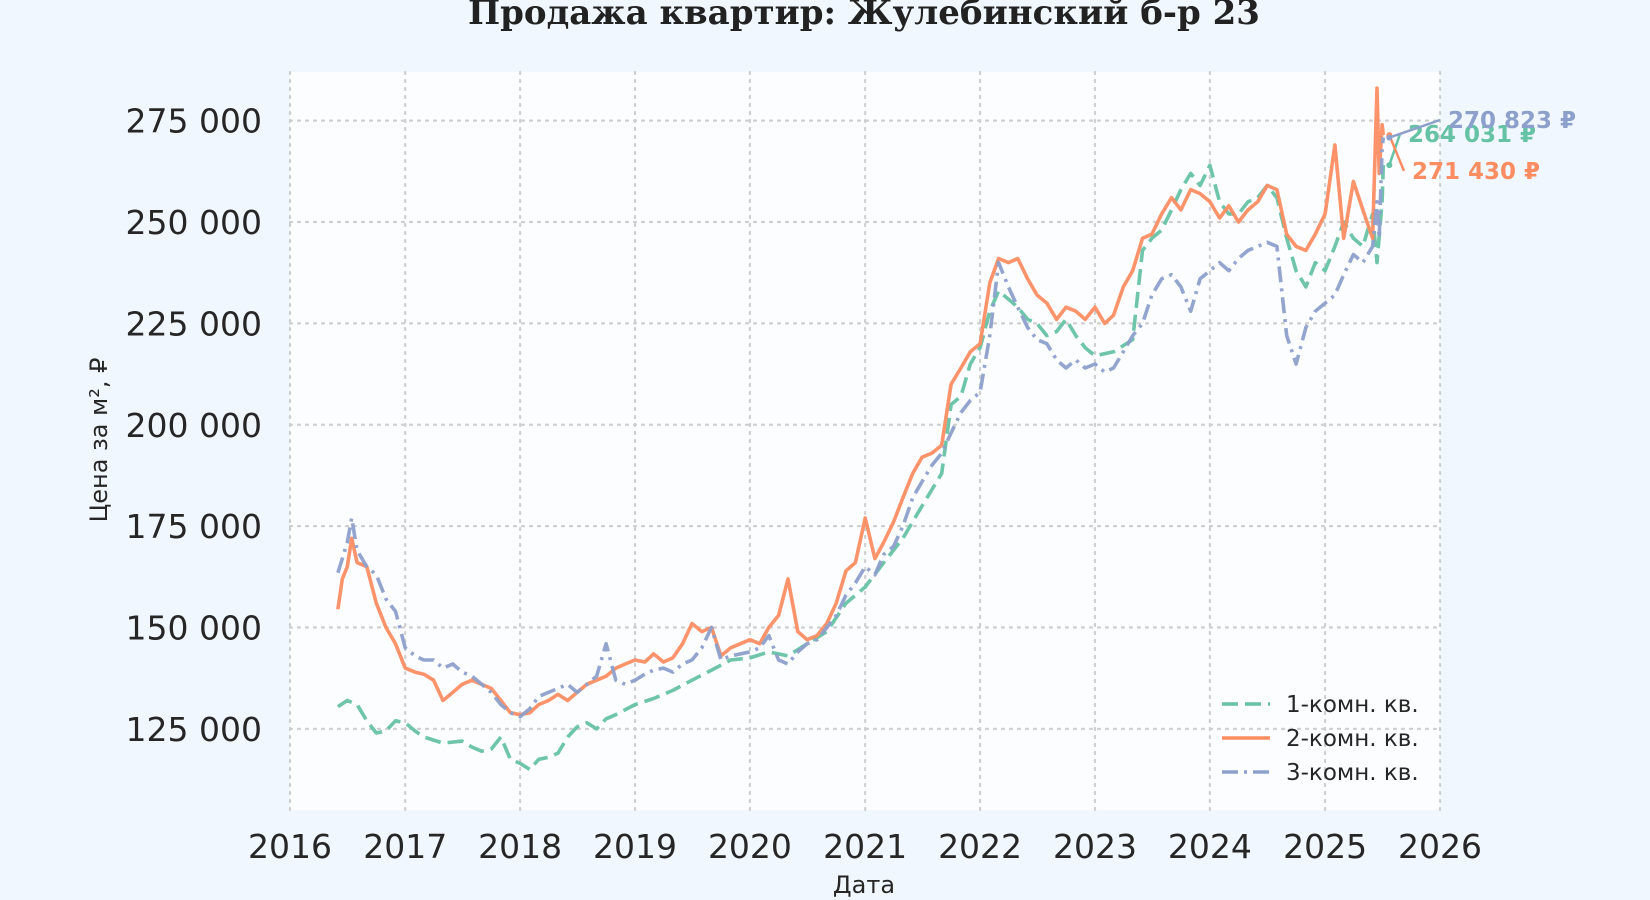 The image size is (1650, 900). Describe the element at coordinates (1352, 739) in the screenshot. I see `legend-entry-label: 2-комн. кв.` at that location.